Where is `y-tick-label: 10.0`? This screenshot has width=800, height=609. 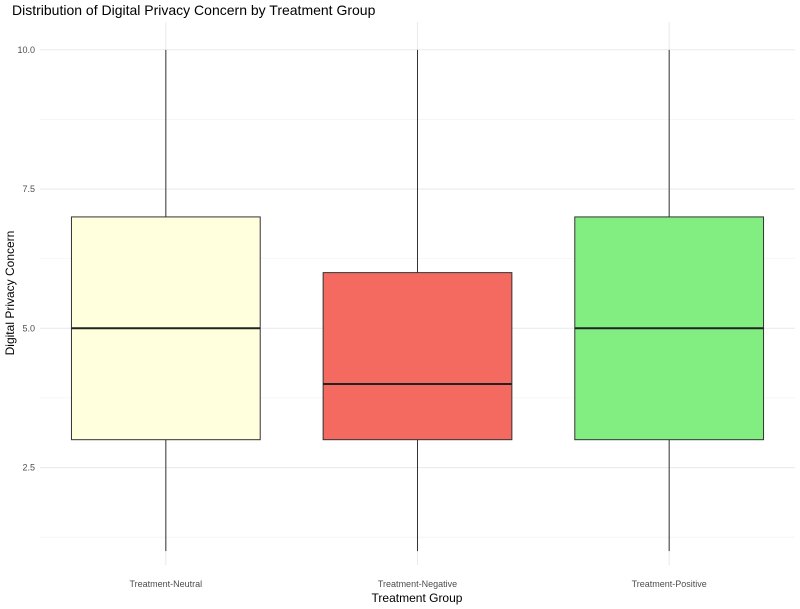
y-tick-label: 10.0 is located at coordinates (26, 50).